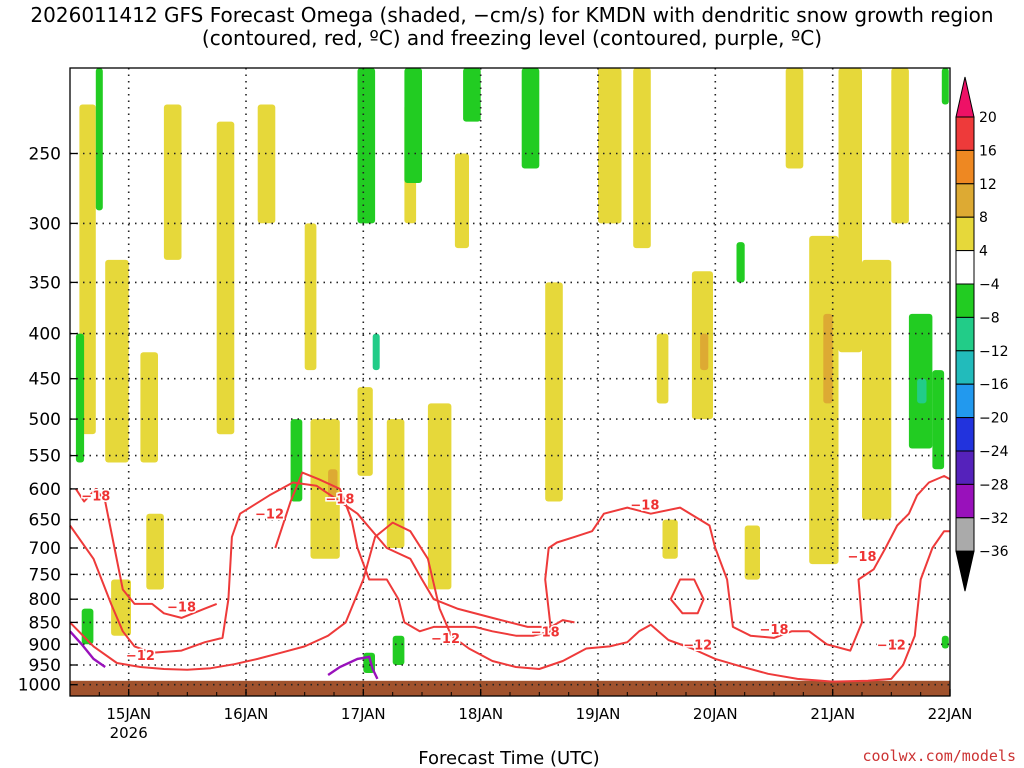  I want to click on contour-label-9: −18, so click(774, 630).